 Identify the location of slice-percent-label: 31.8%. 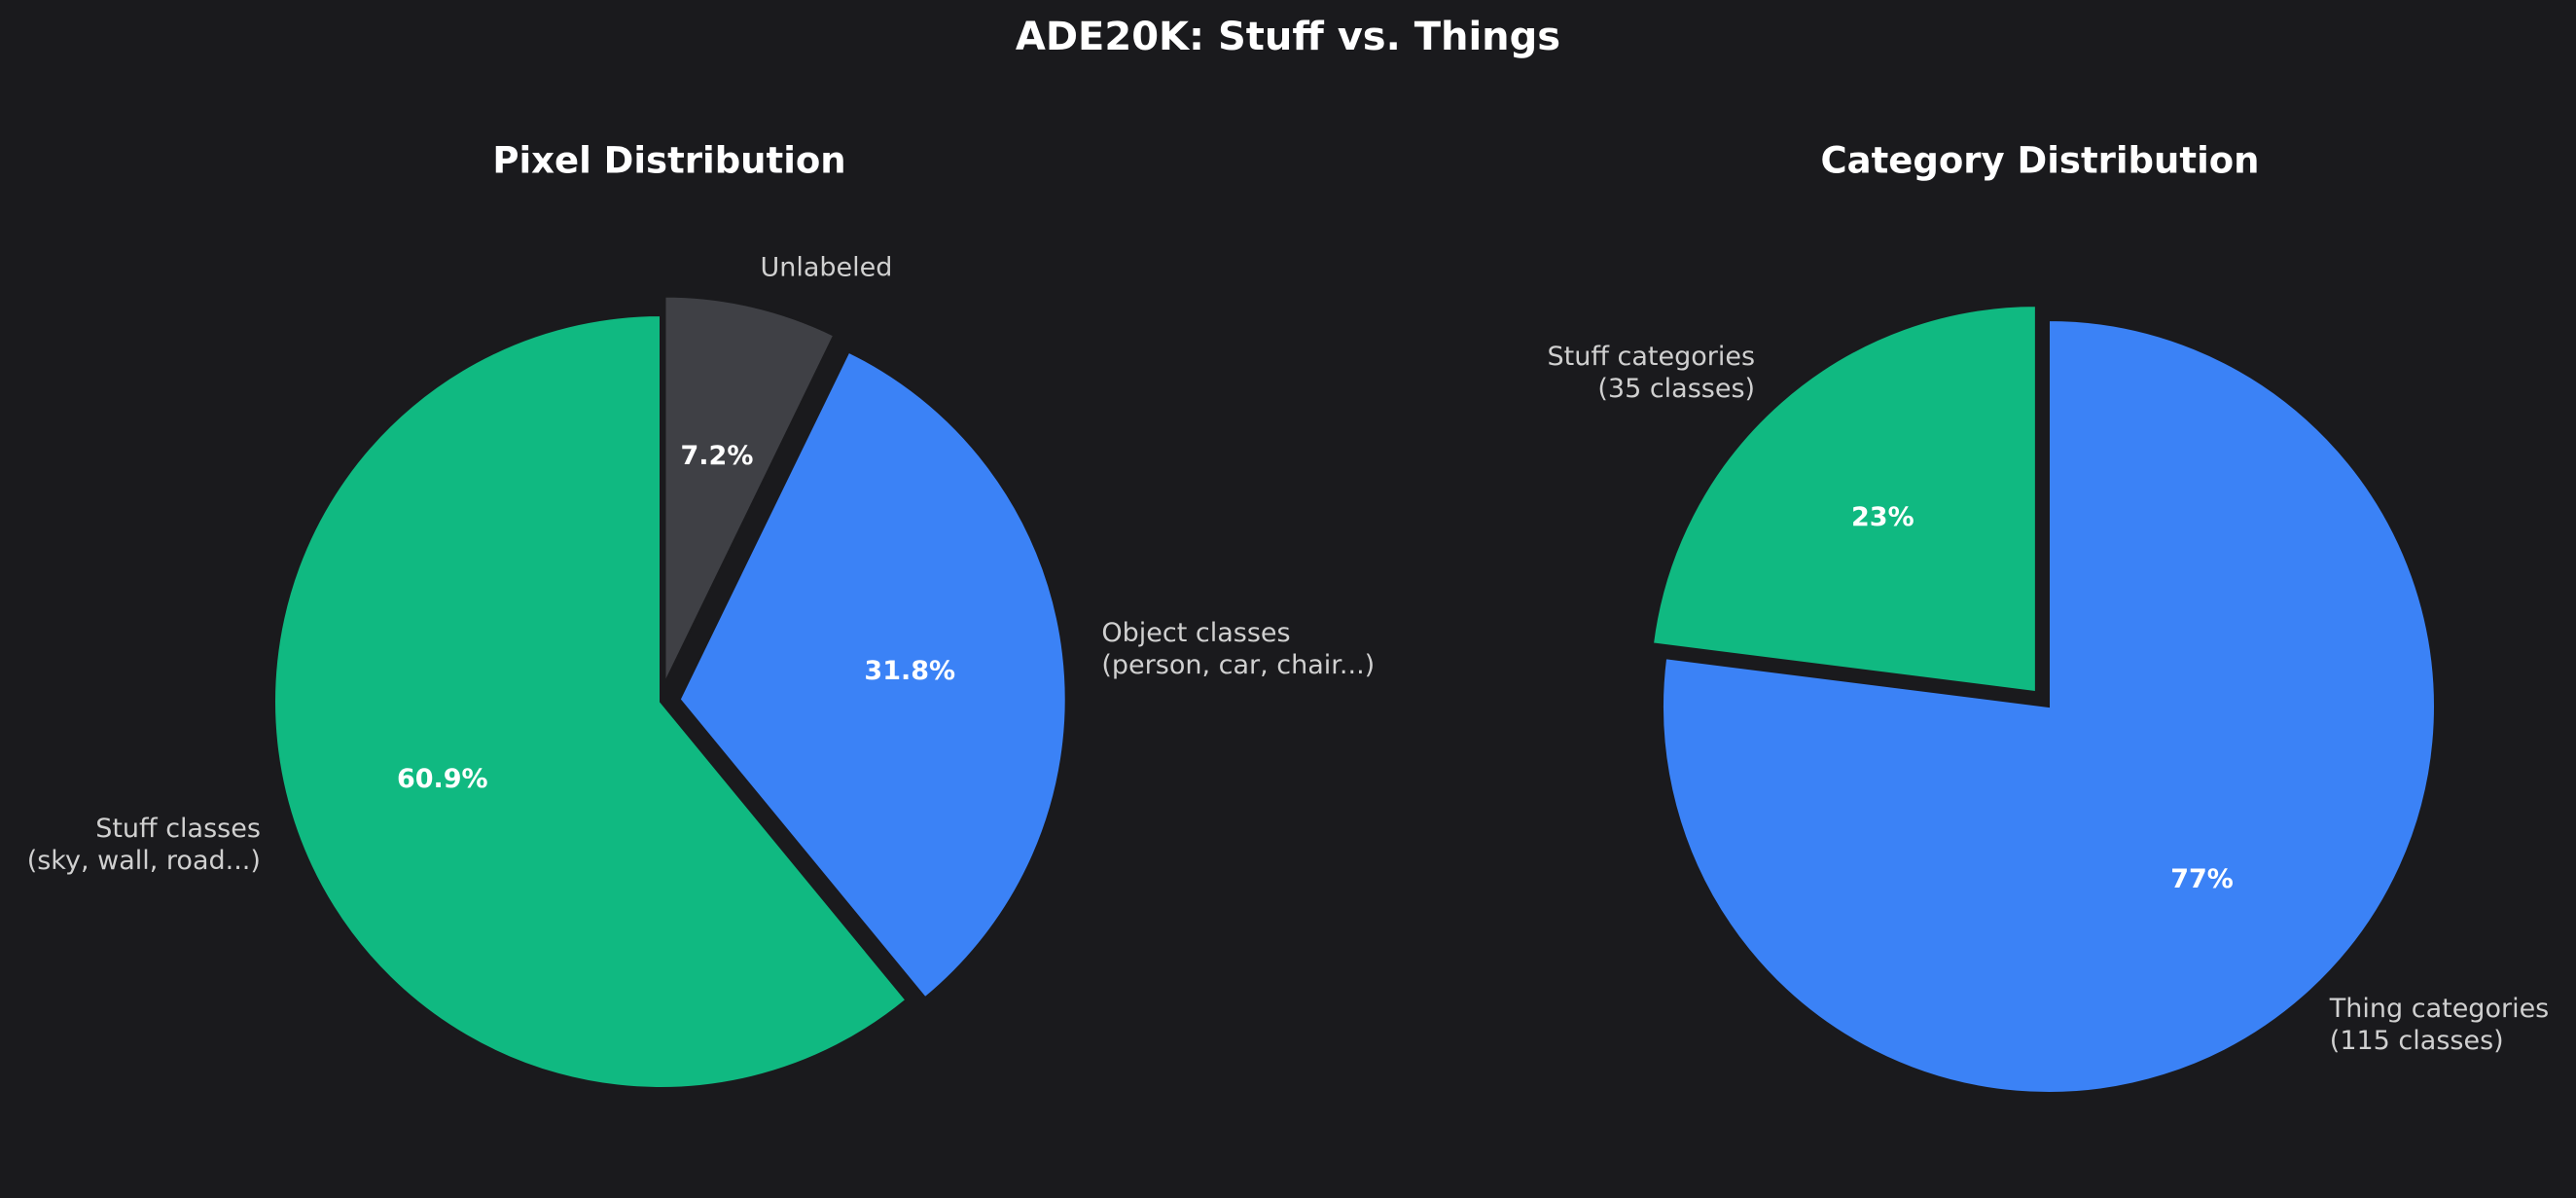
(909, 671).